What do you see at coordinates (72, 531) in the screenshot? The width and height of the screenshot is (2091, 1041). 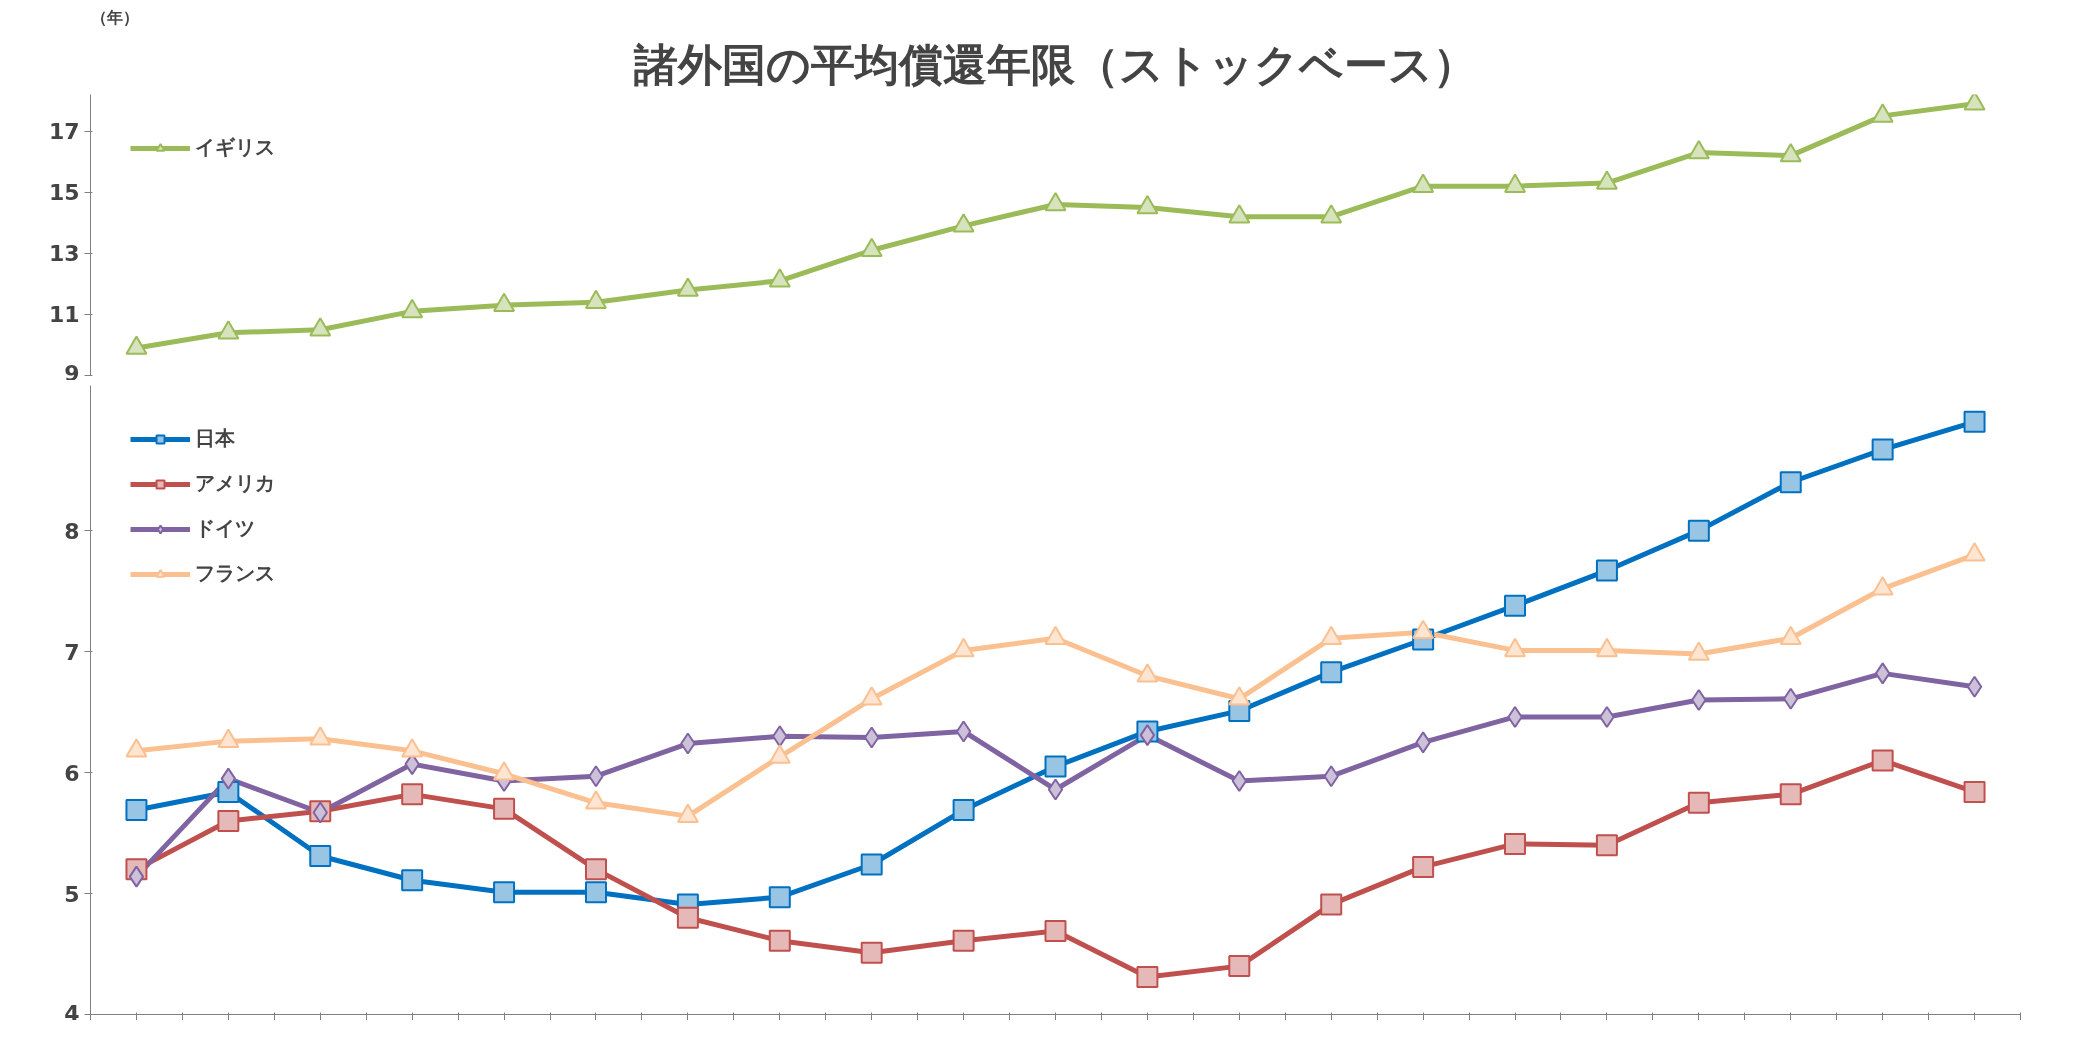 I see `y-tick-label: 8` at bounding box center [72, 531].